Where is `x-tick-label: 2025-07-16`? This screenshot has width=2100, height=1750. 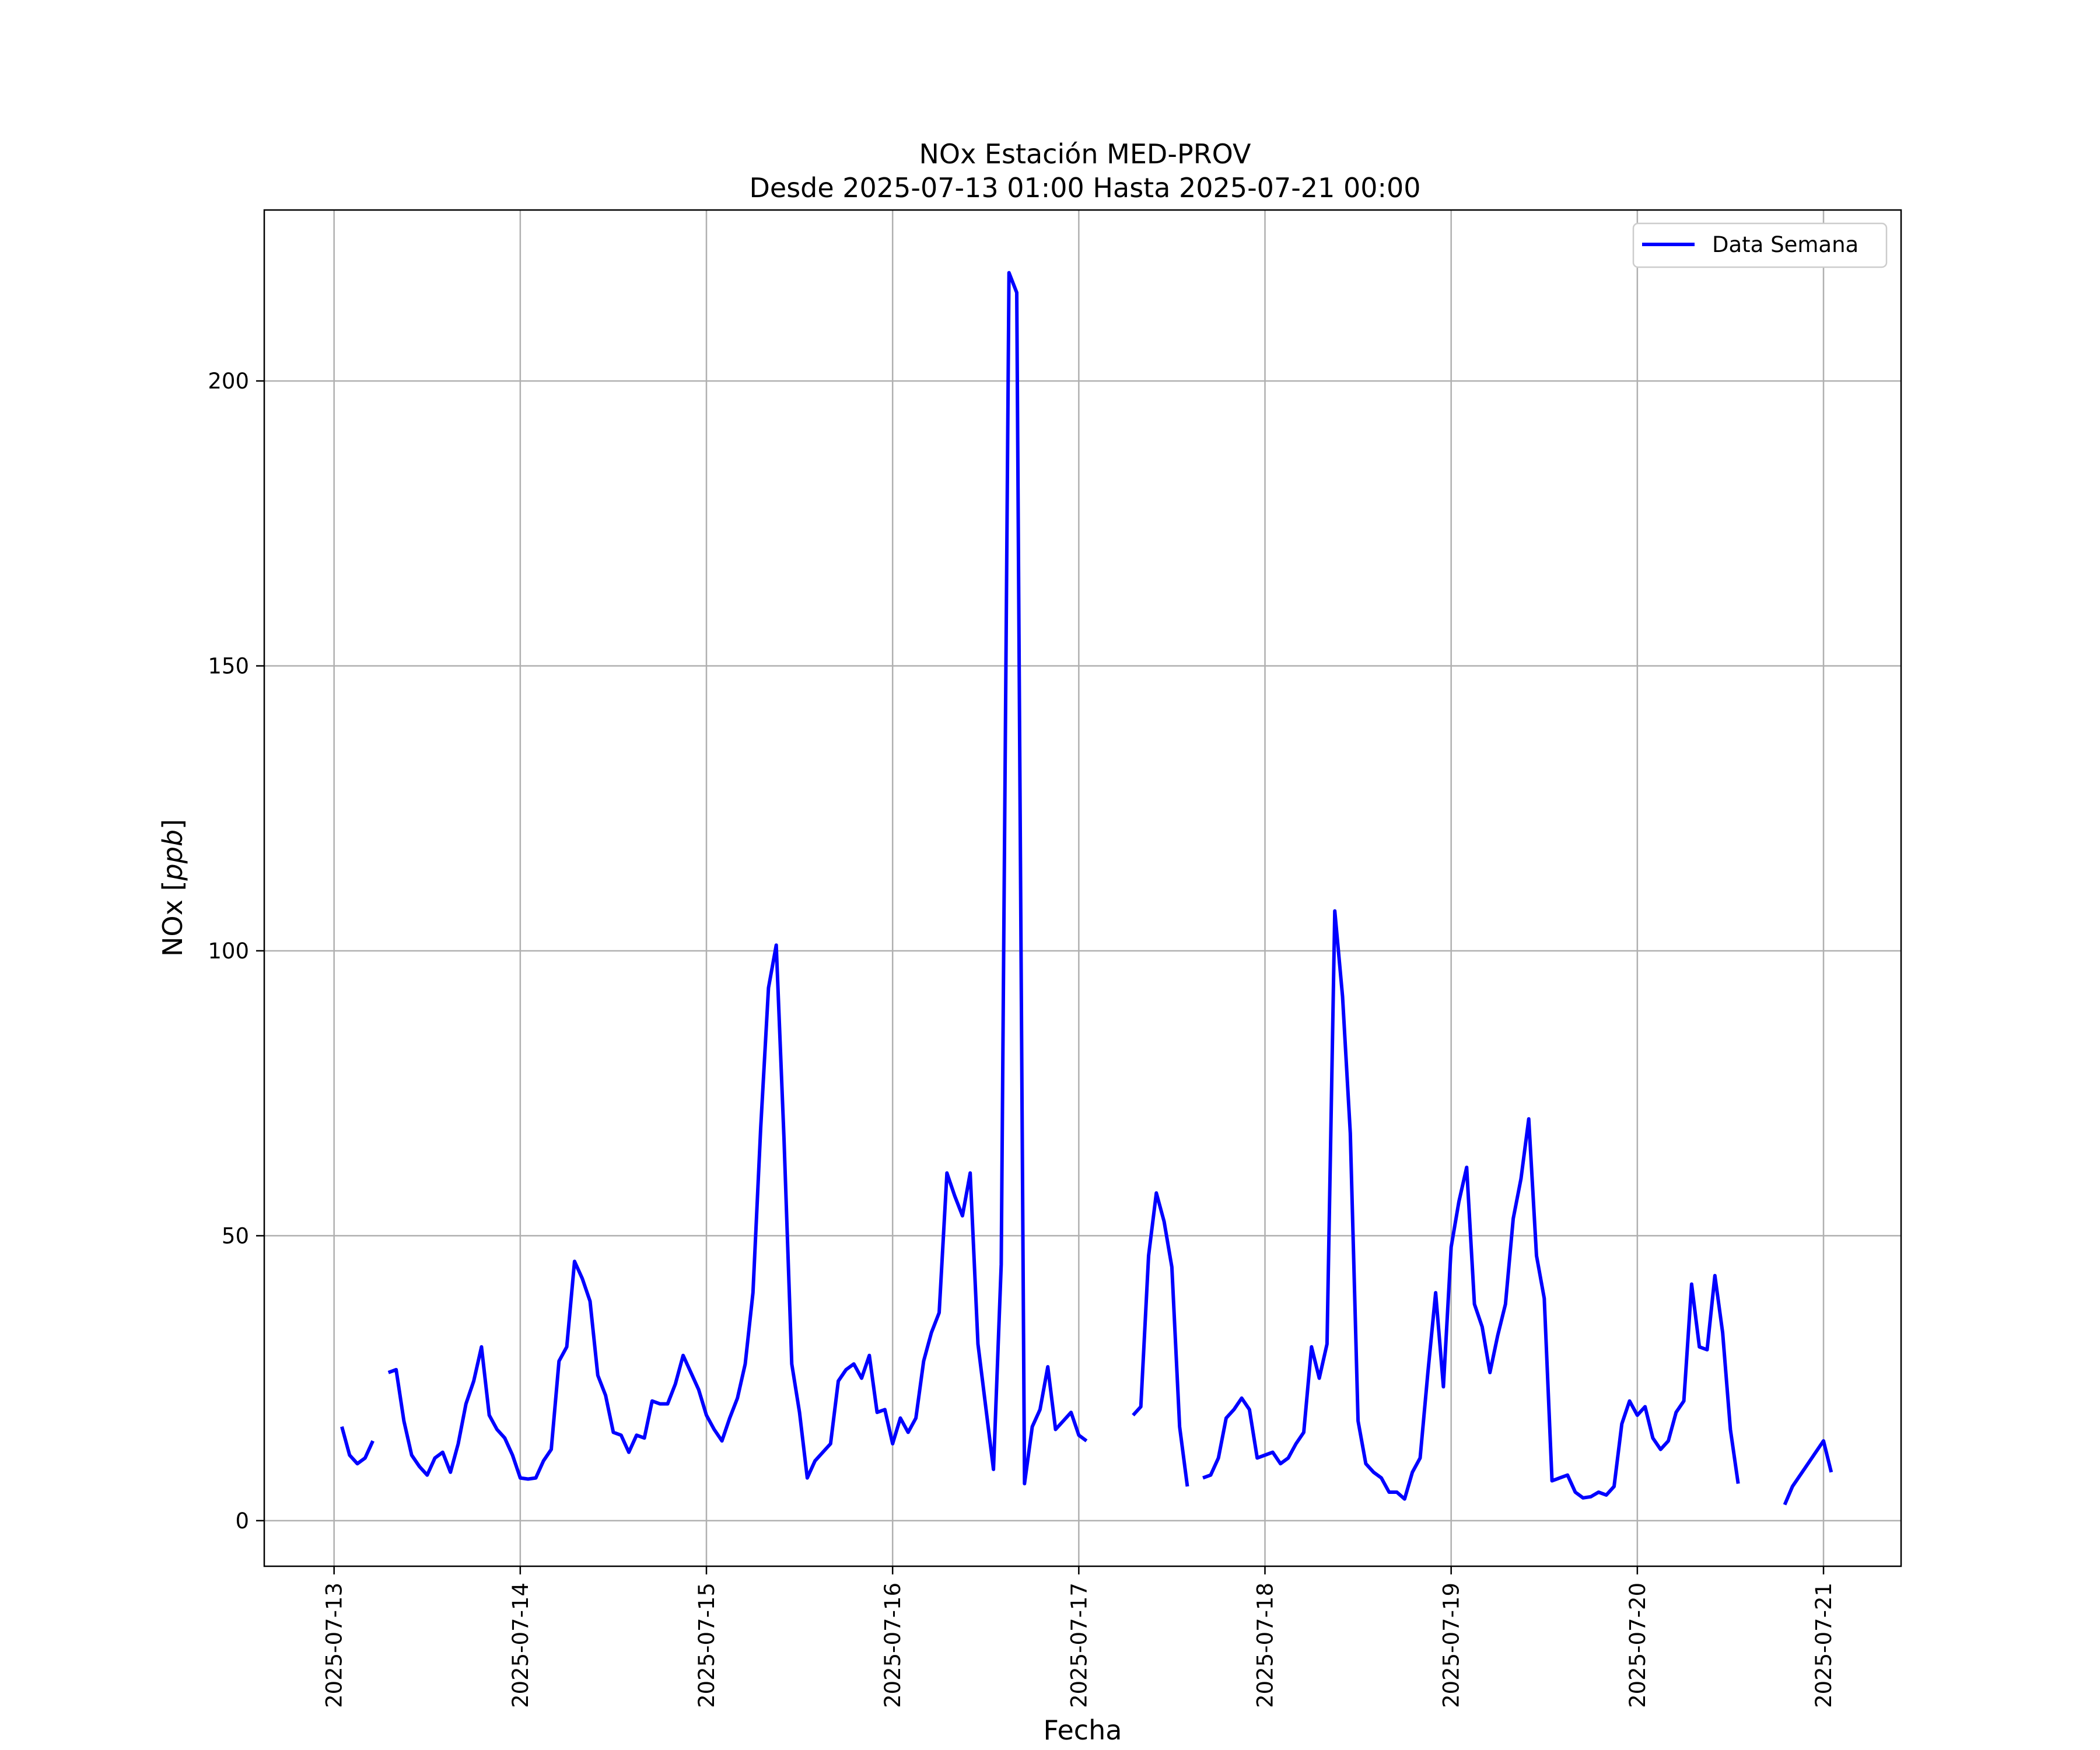 x-tick-label: 2025-07-16 is located at coordinates (892, 1645).